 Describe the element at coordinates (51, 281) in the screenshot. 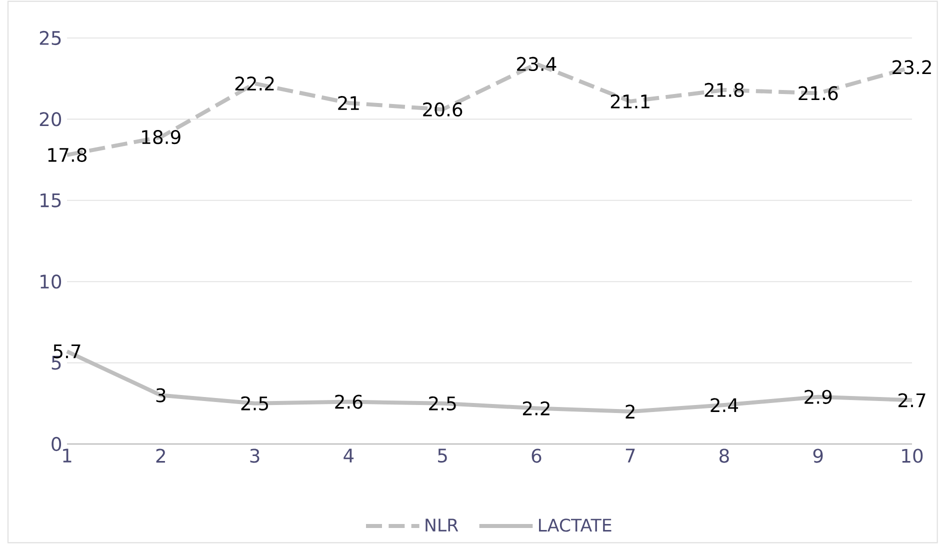

I see `y-tick-label: 10` at that location.